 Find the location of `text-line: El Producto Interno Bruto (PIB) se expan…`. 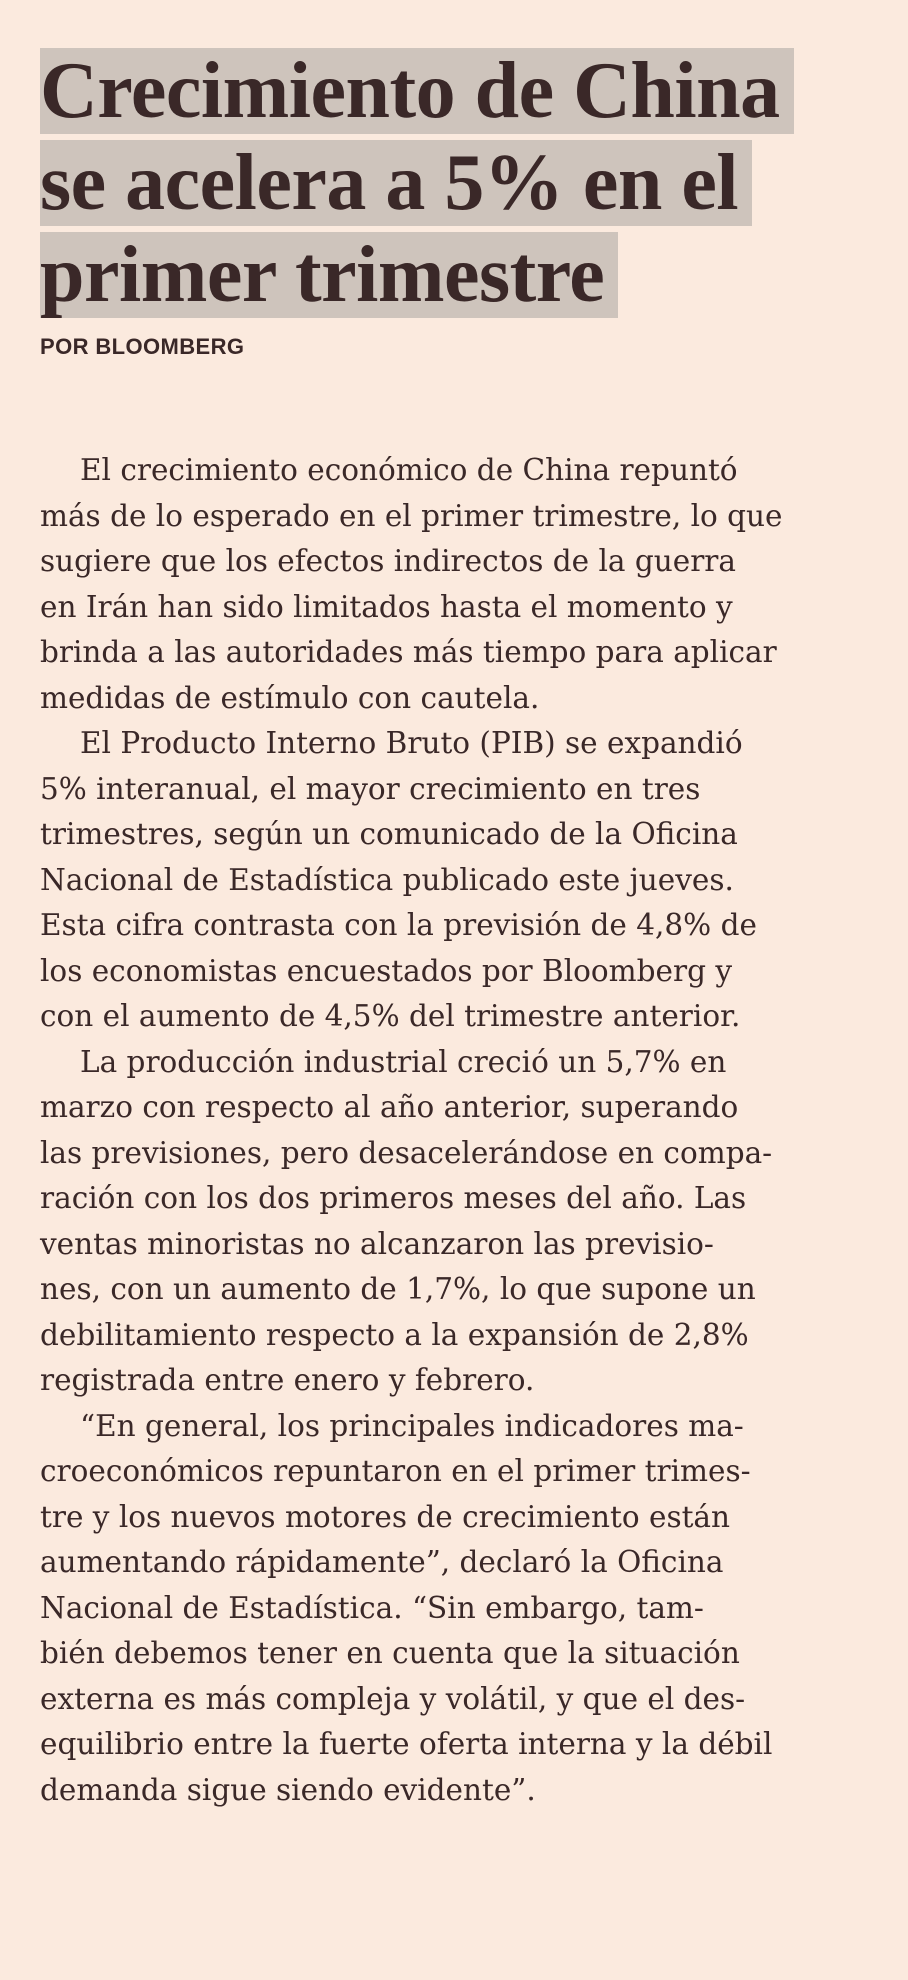

text-line: El Producto Interno Bruto (PIB) se expan… is located at coordinates (411, 743).